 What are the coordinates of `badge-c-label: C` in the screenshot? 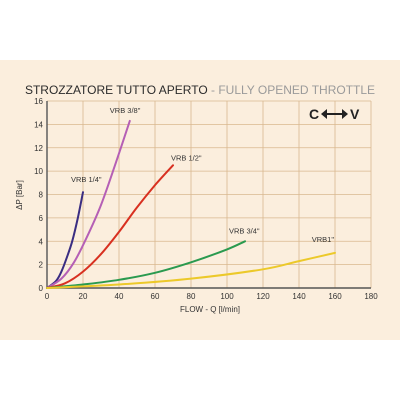 It's located at (314, 114).